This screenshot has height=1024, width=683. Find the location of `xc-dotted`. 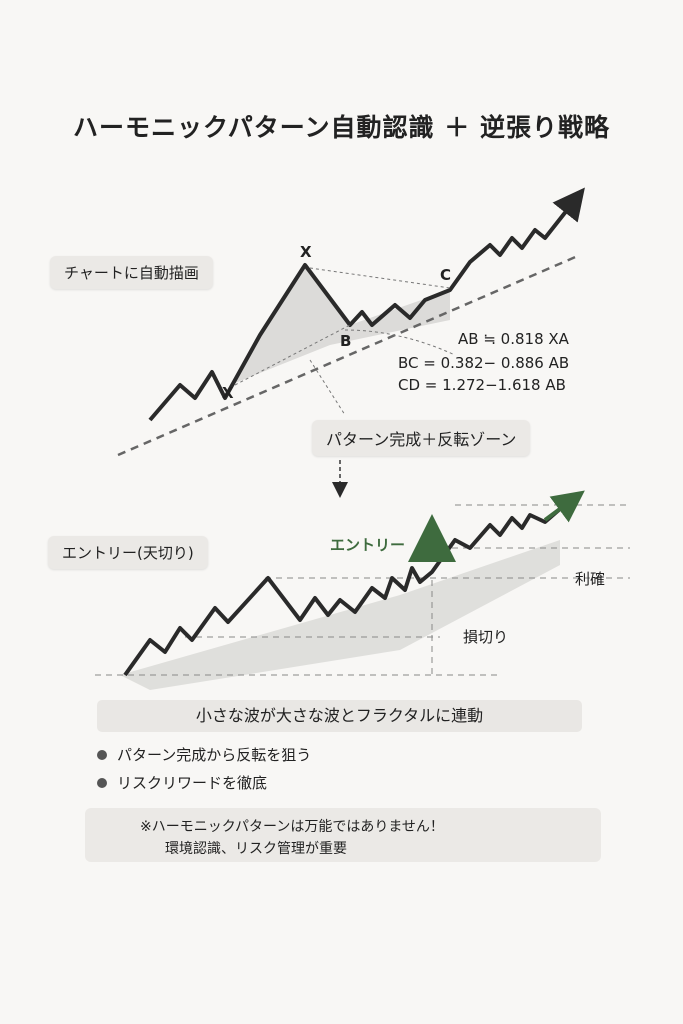

xc-dotted is located at coordinates (380, 278).